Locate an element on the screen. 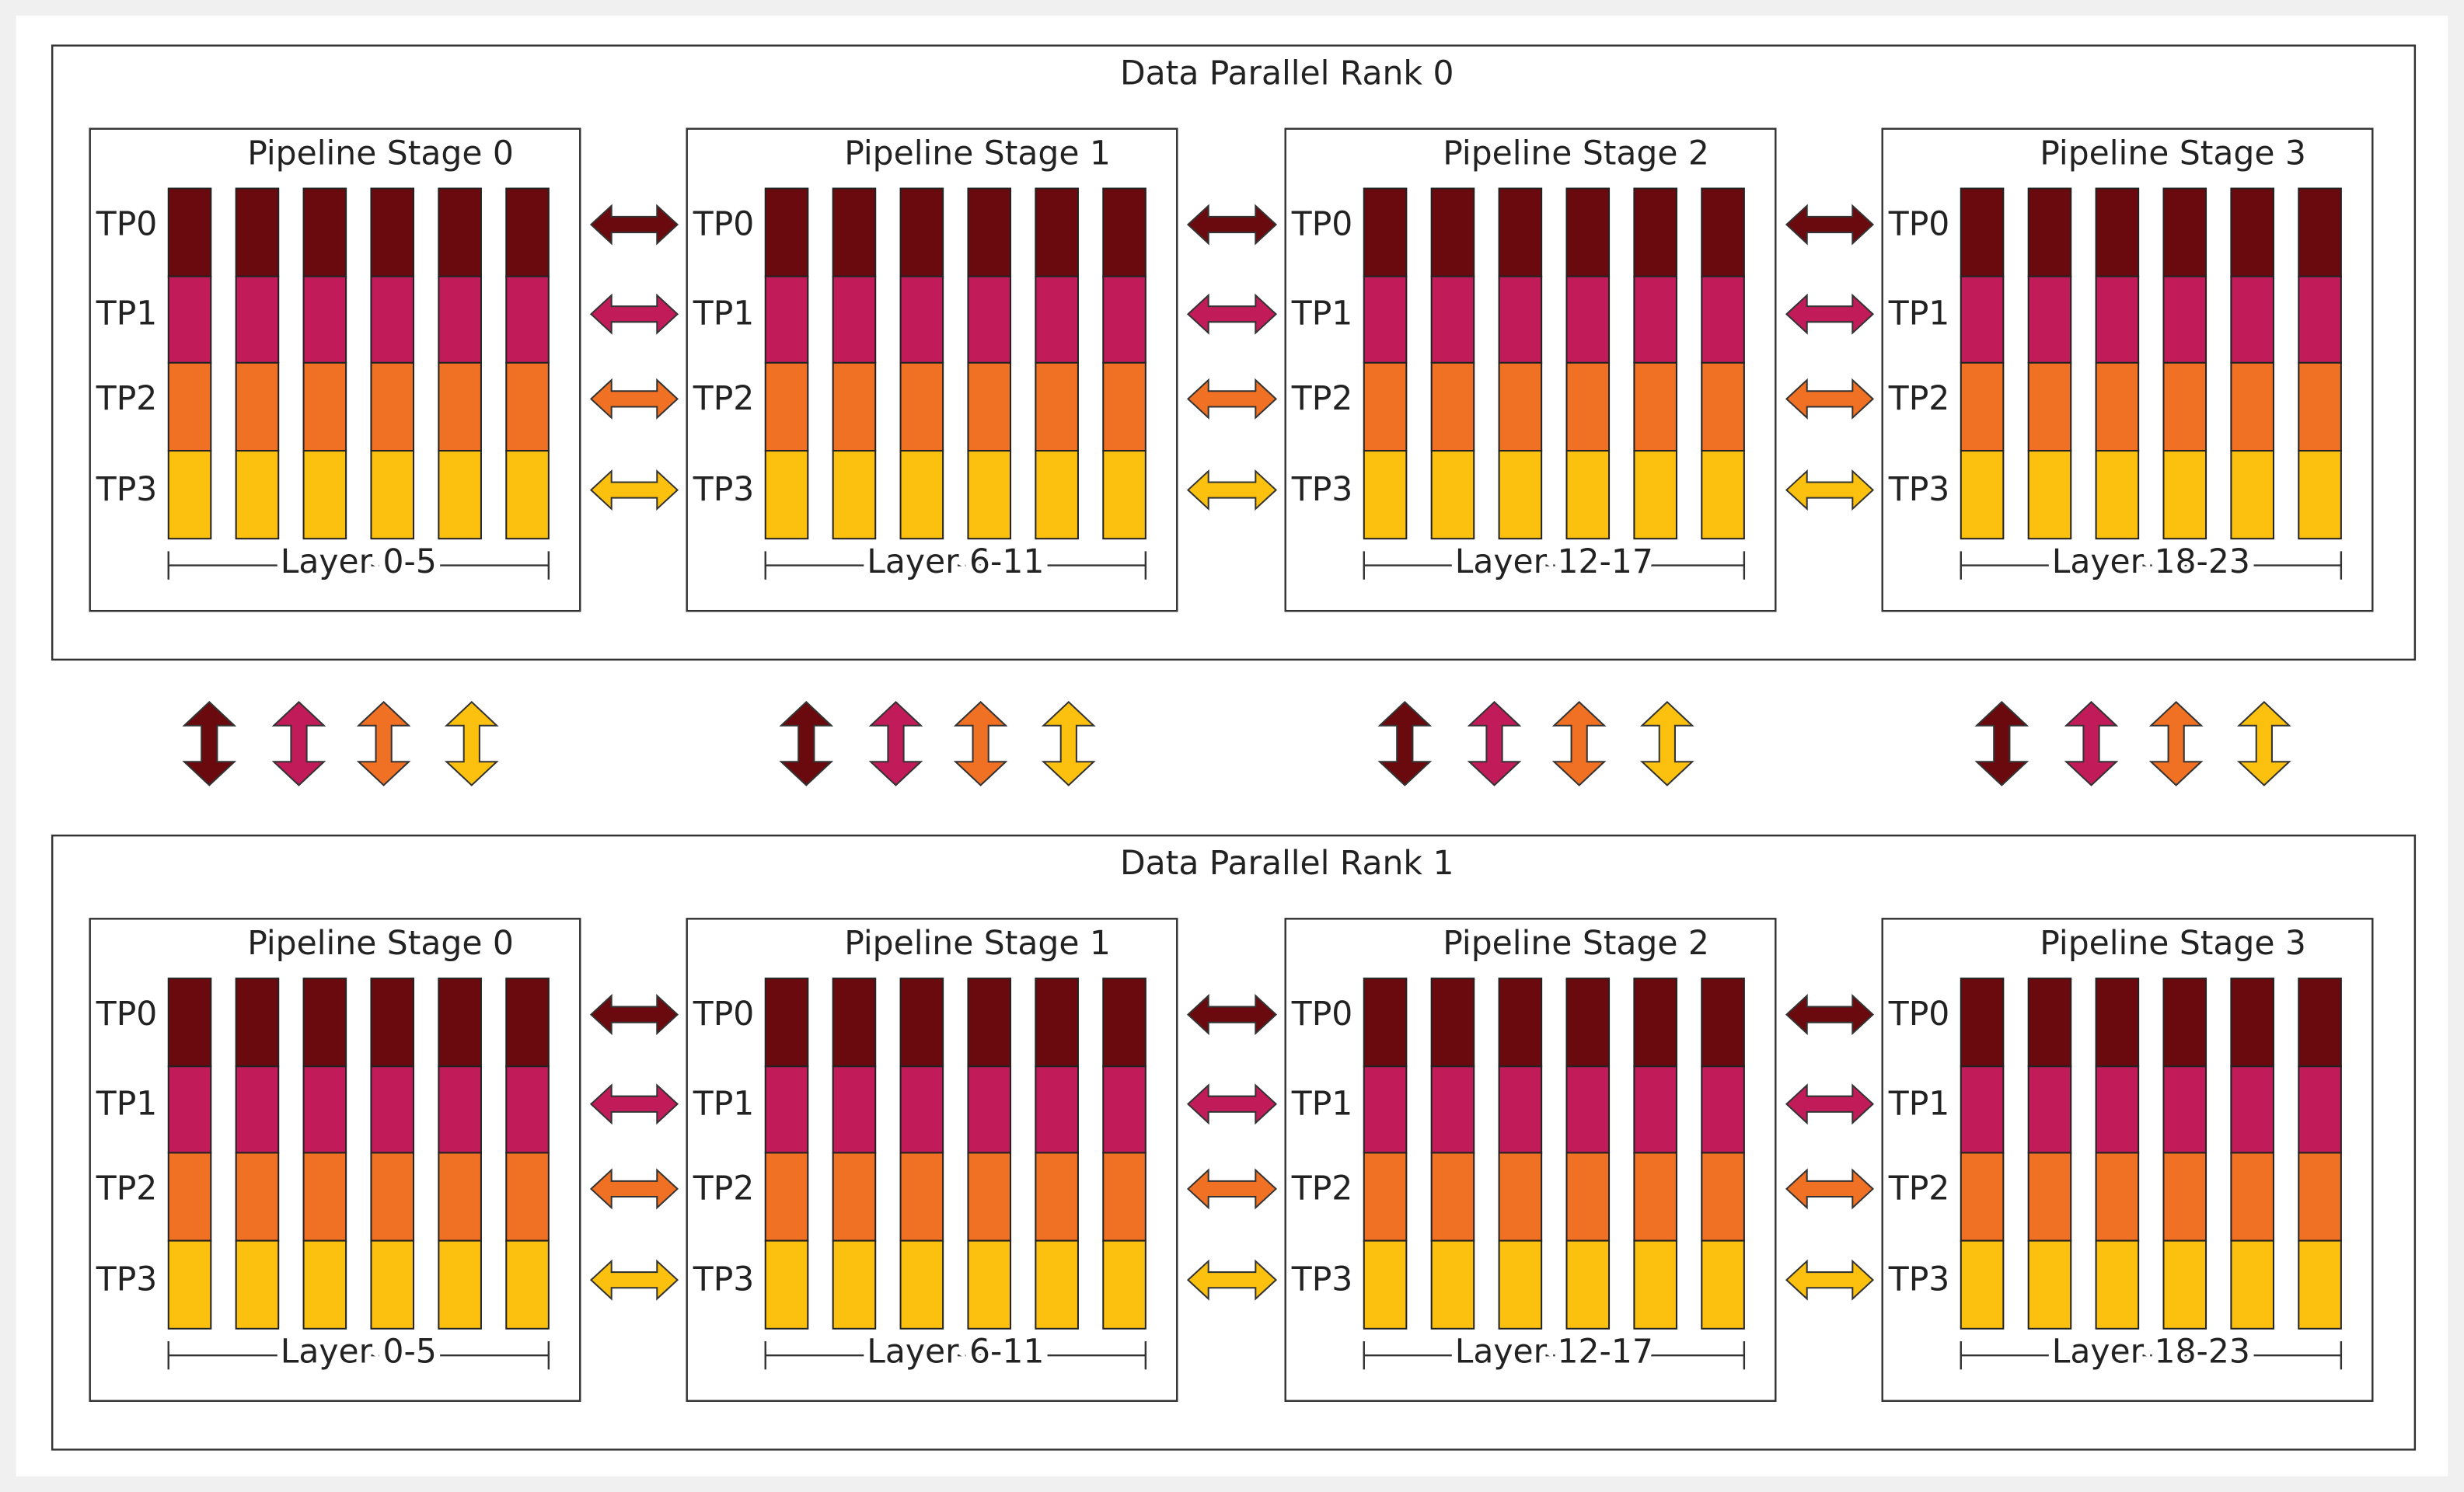 The height and width of the screenshot is (1492, 2464). layer-label: Layer 0-5 is located at coordinates (359, 1352).